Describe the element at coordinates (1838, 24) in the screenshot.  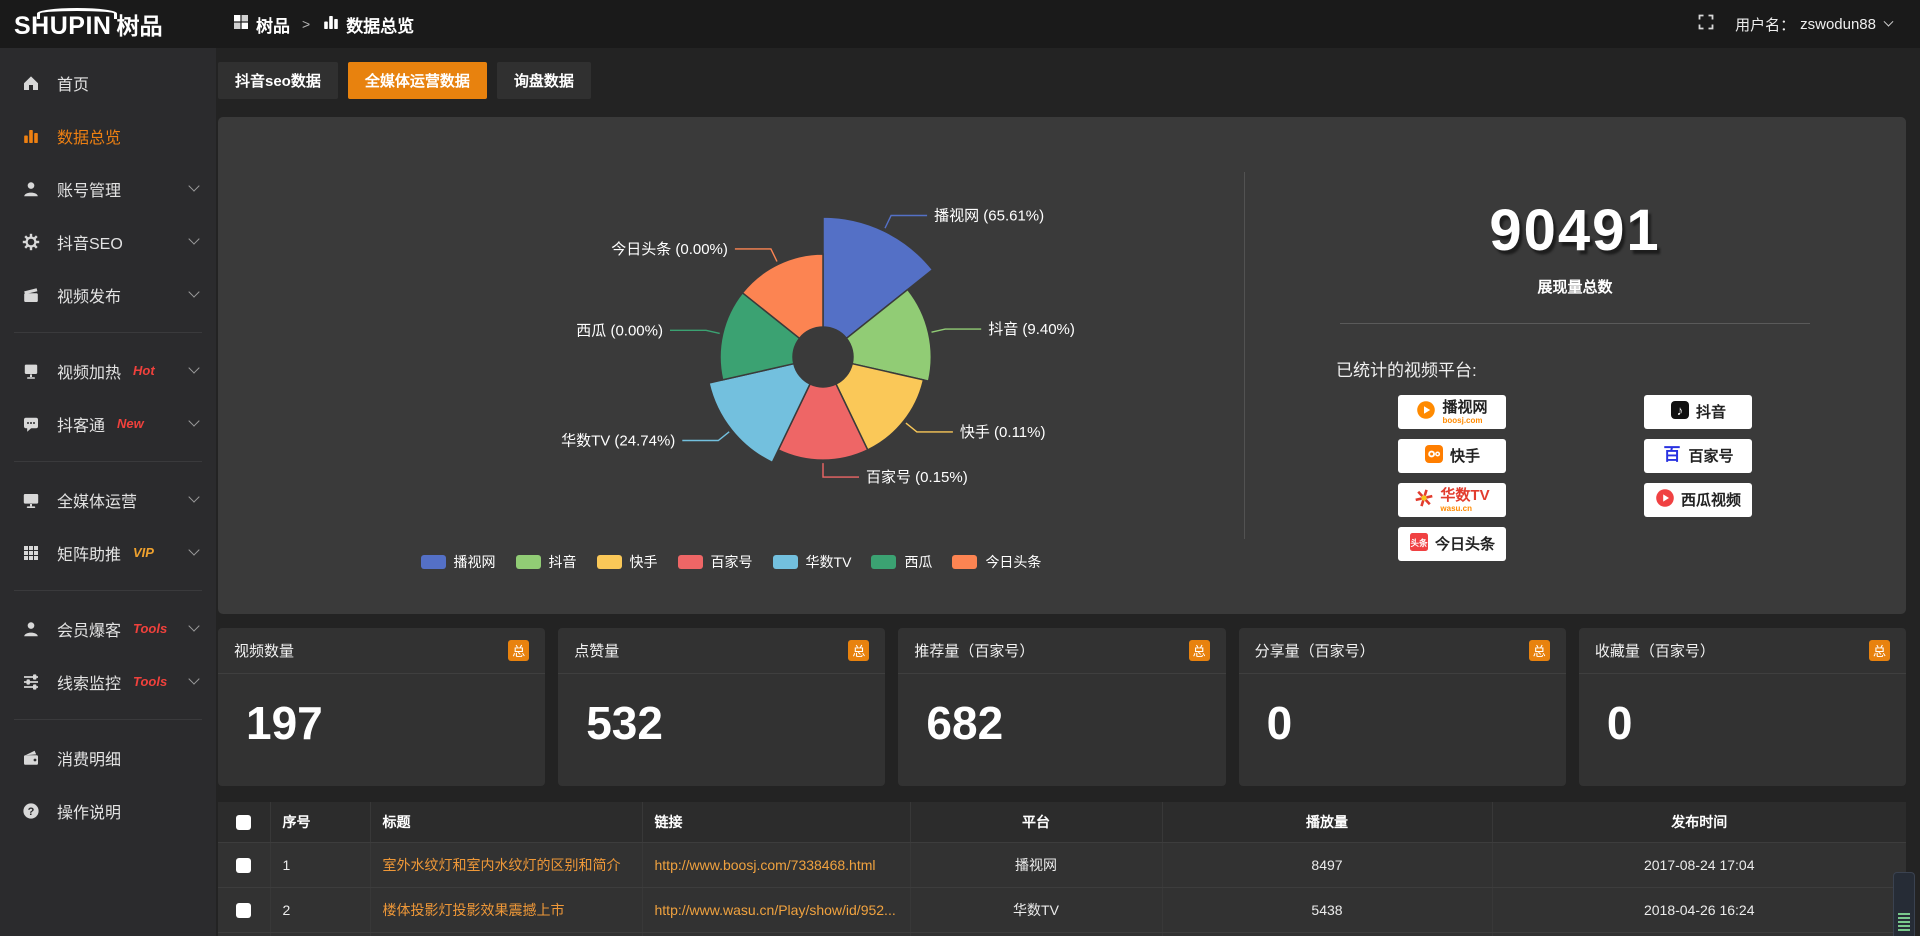
I see `username-value: zswodun88` at that location.